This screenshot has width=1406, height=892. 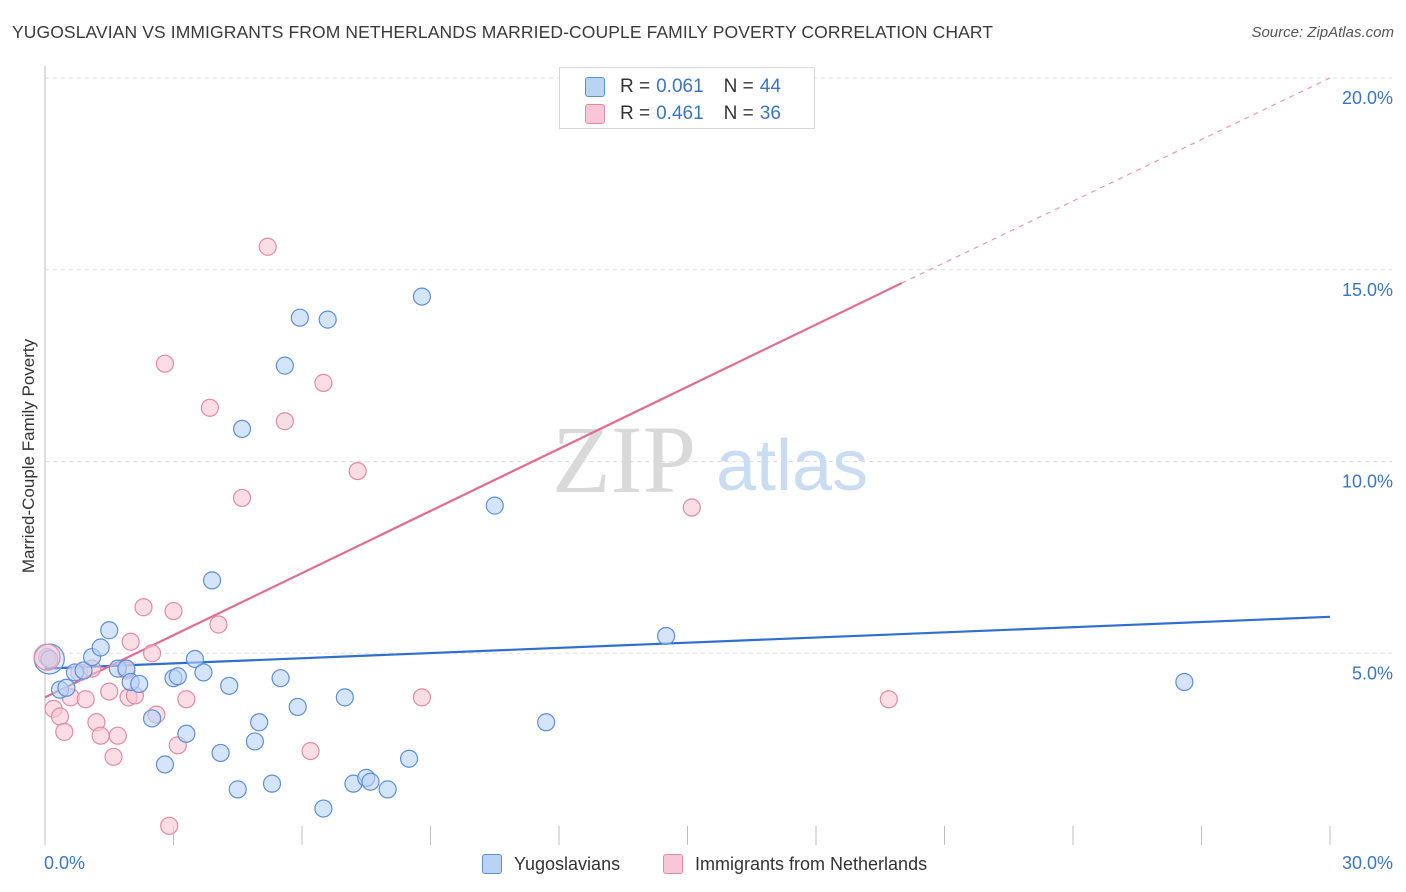 I want to click on source-credit: Source: ZipAtlas.com, so click(x=1322, y=32).